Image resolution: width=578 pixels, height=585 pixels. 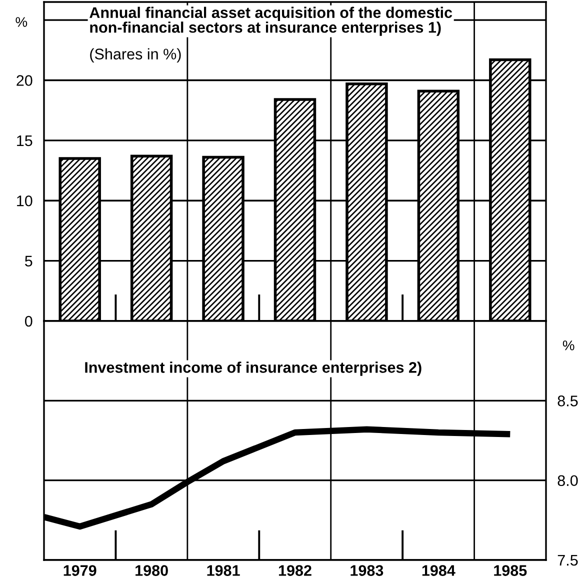 What do you see at coordinates (253, 369) in the screenshot?
I see `text: Investment income of insurance enterprises 2)` at bounding box center [253, 369].